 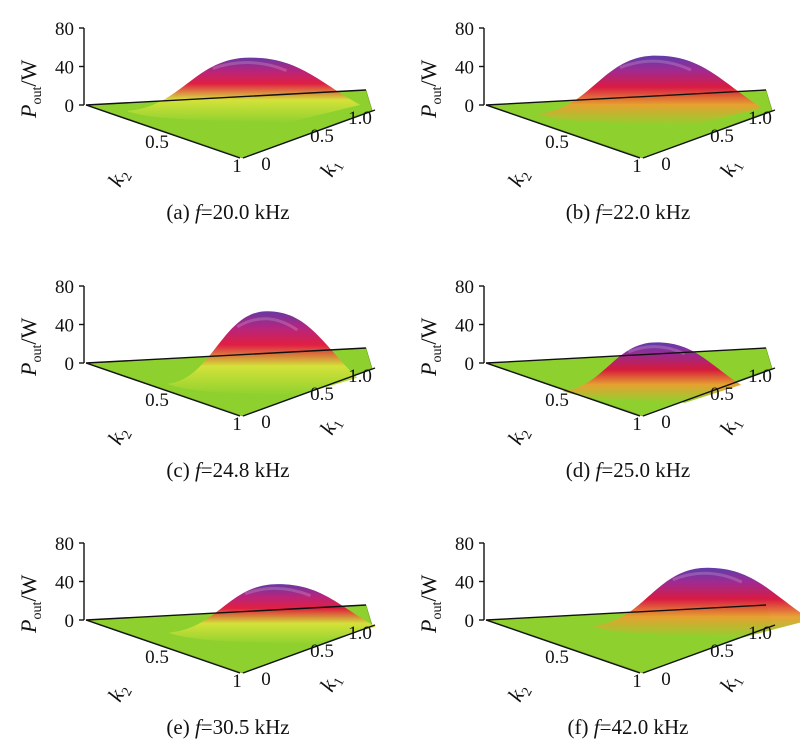 What do you see at coordinates (180, 727) in the screenshot?
I see `caption-prefix: (e)` at bounding box center [180, 727].